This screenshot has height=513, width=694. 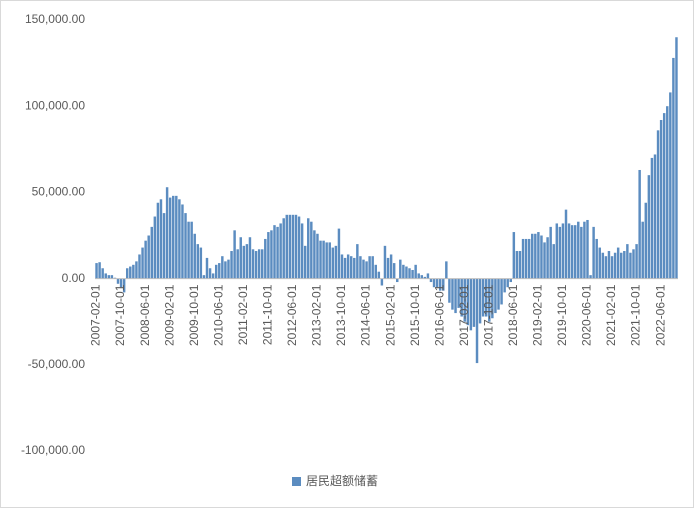 What do you see at coordinates (145, 315) in the screenshot?
I see `x-tick-label: 2008-06-01` at bounding box center [145, 315].